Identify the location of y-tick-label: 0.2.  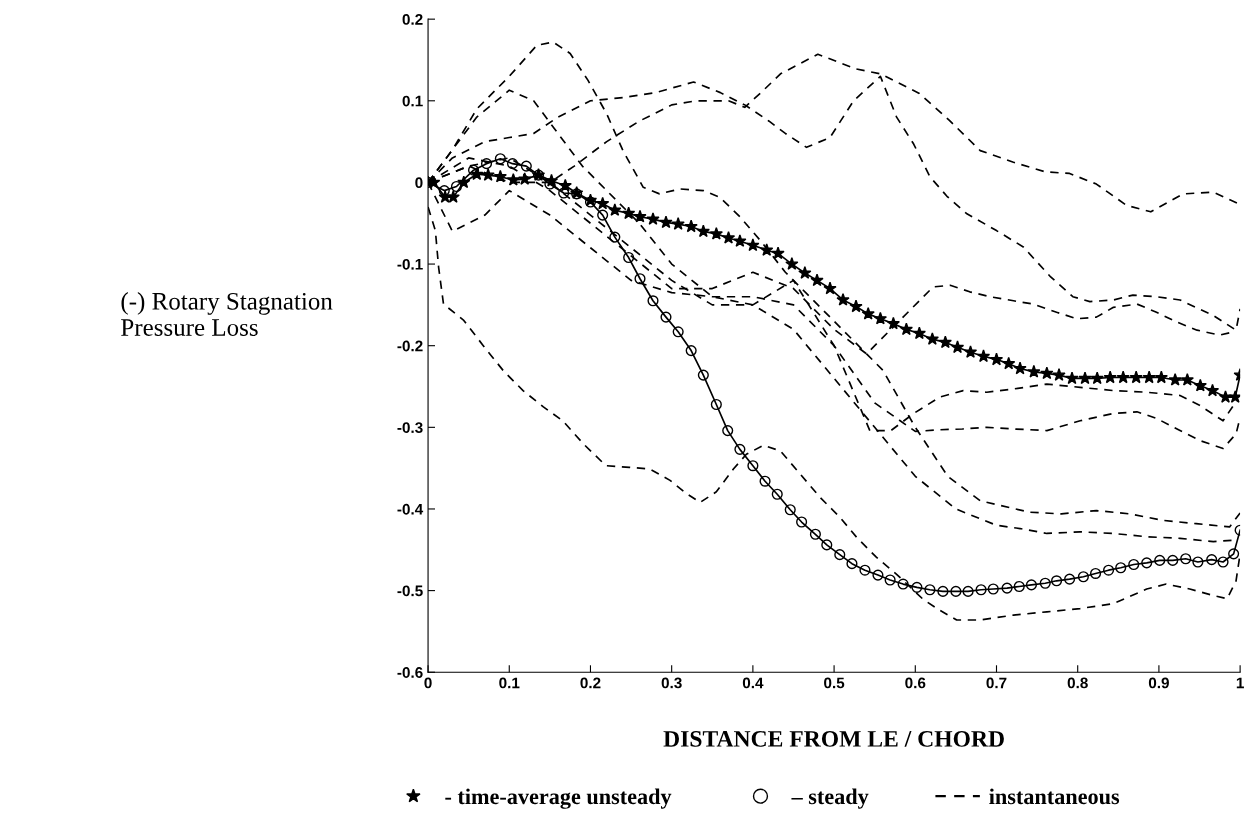
(412, 19).